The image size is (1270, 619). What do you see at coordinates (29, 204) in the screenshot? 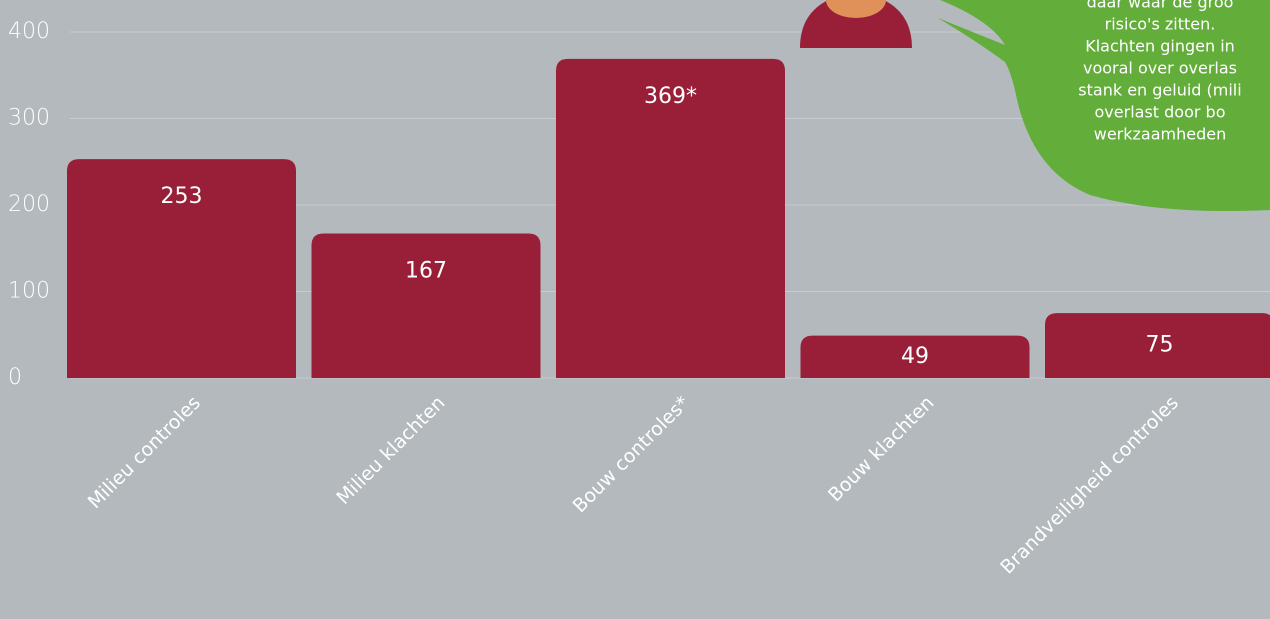
I see `y-tick-label: 200` at bounding box center [29, 204].